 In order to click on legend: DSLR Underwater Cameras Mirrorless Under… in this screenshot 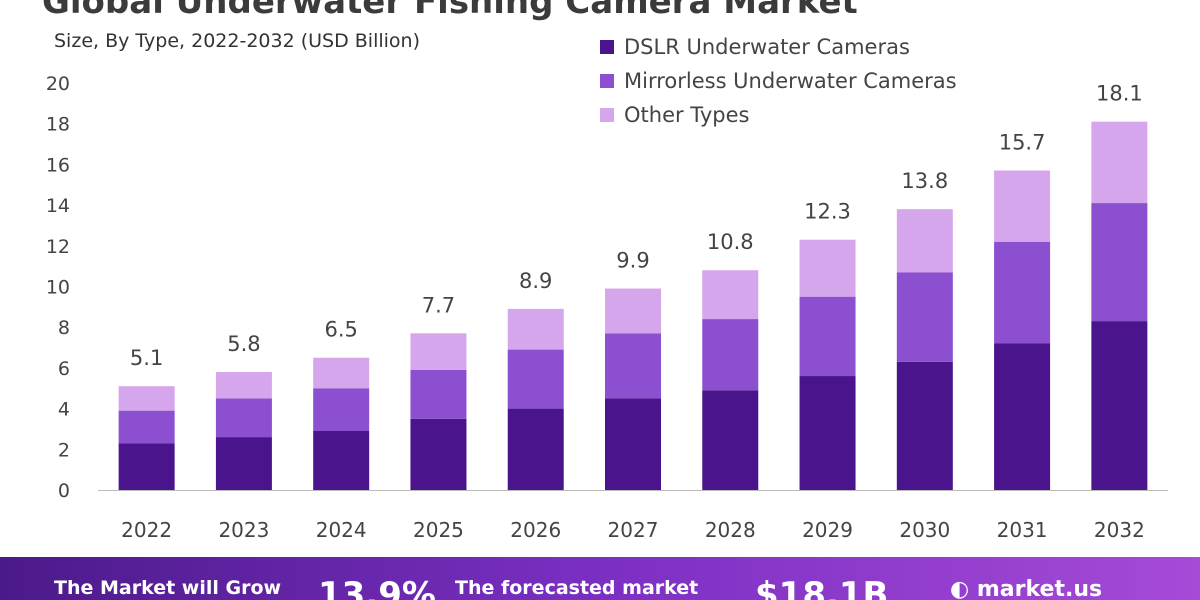, I will do `click(778, 81)`.